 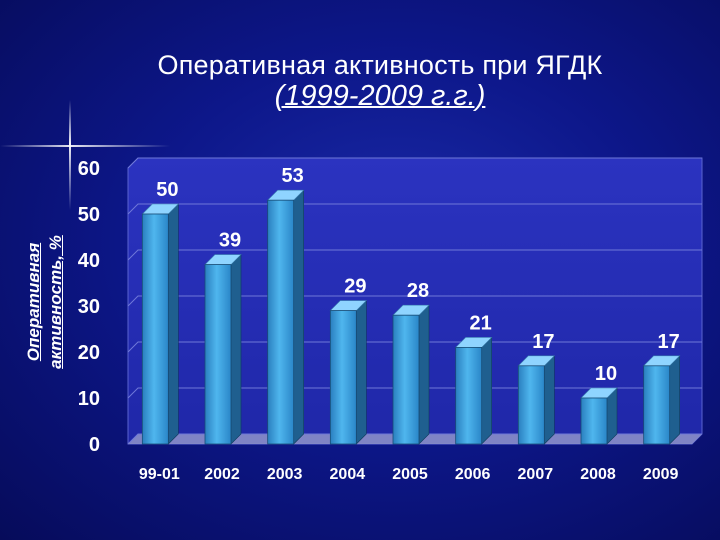 What do you see at coordinates (89, 215) in the screenshot?
I see `y-tick-label: 50` at bounding box center [89, 215].